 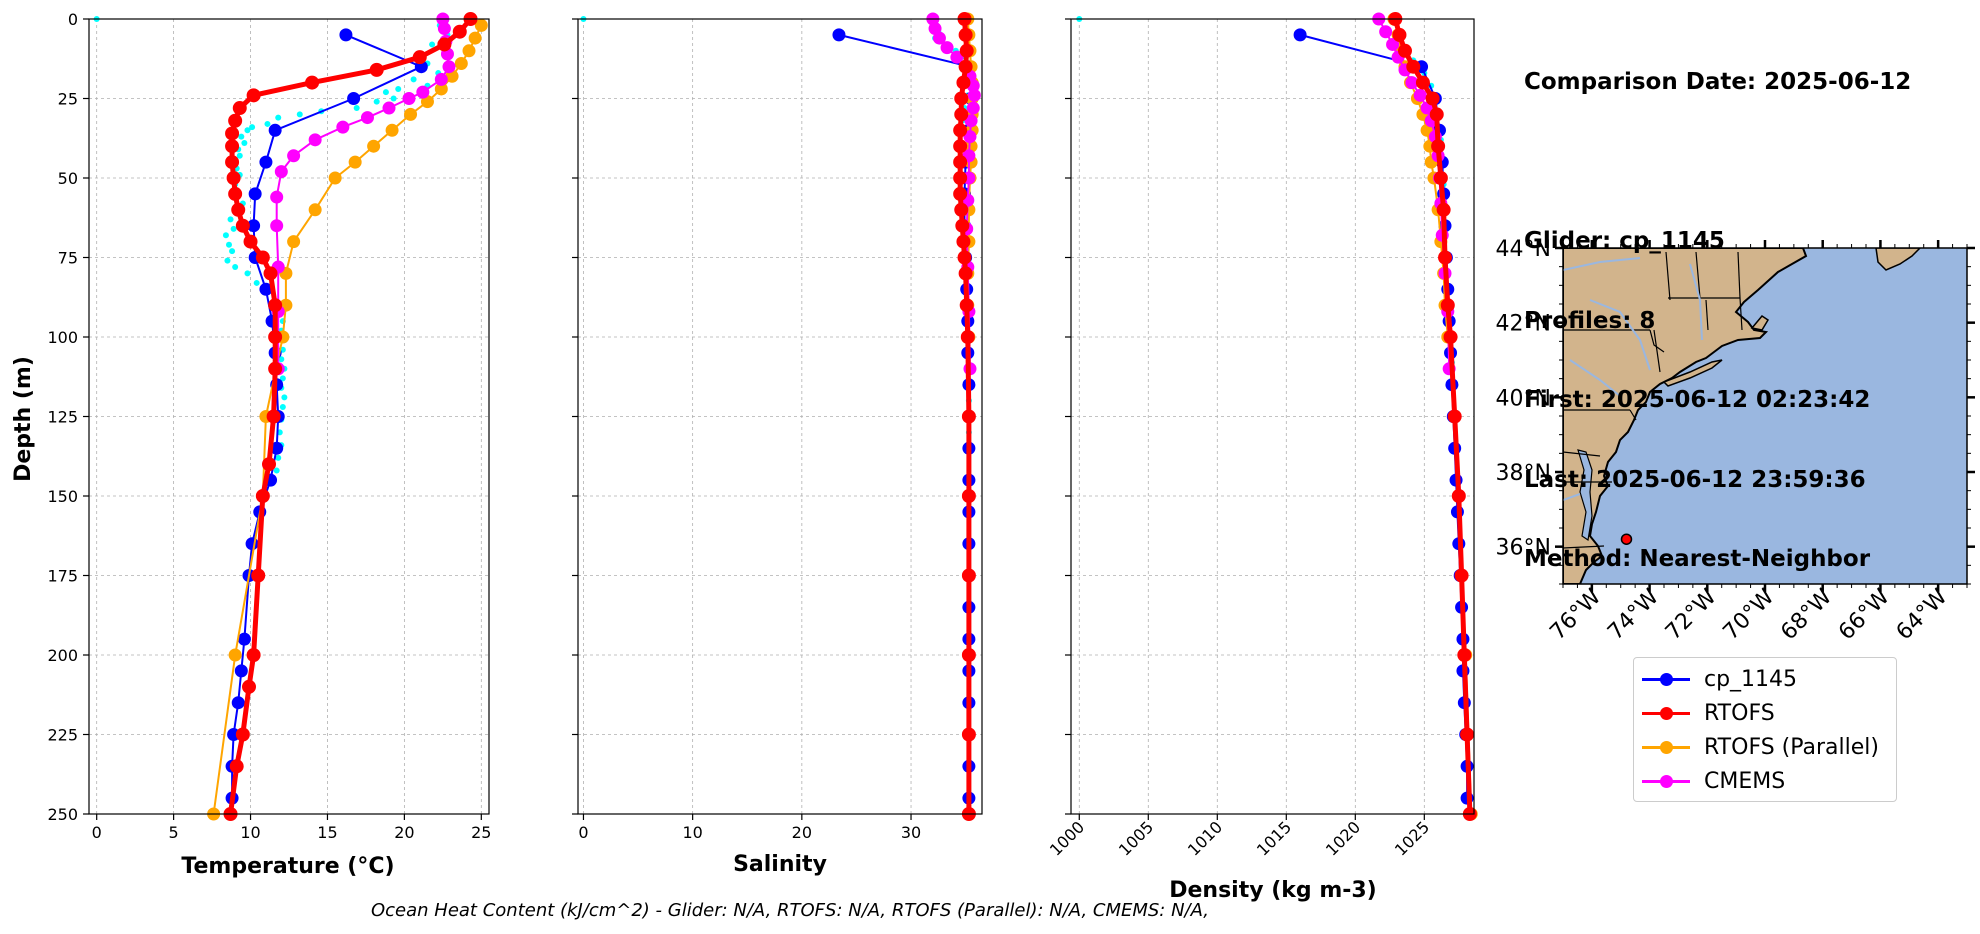 I want to click on map-land, so click(x=1685, y=416).